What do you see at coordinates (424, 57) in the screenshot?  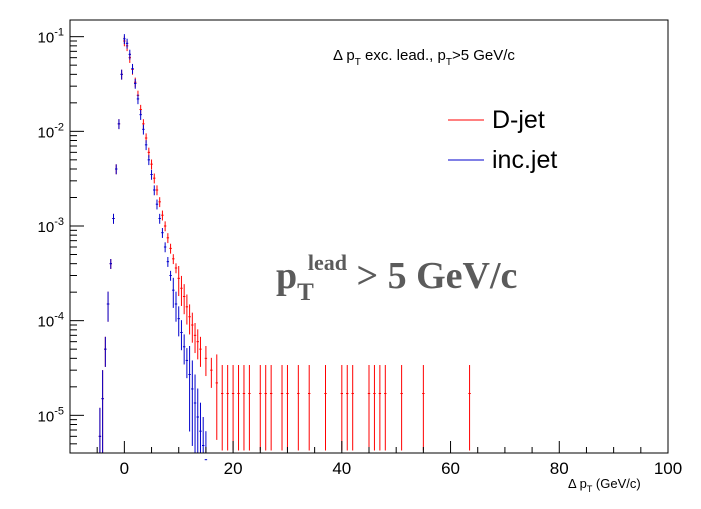 I see `chart-header-annotation: Δ pT exc. lead., pT>5 GeV/c` at bounding box center [424, 57].